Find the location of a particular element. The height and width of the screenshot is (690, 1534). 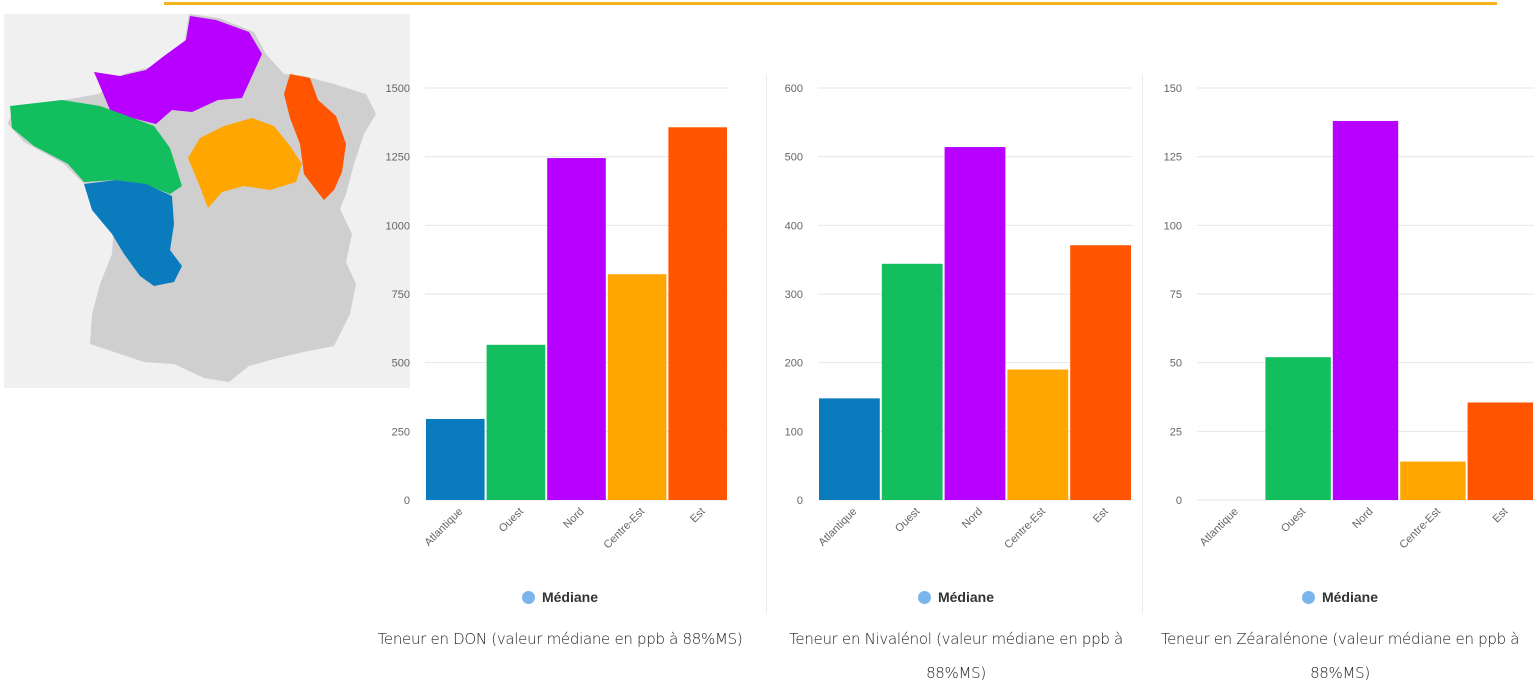

y-tick-label: 250 is located at coordinates (401, 432).